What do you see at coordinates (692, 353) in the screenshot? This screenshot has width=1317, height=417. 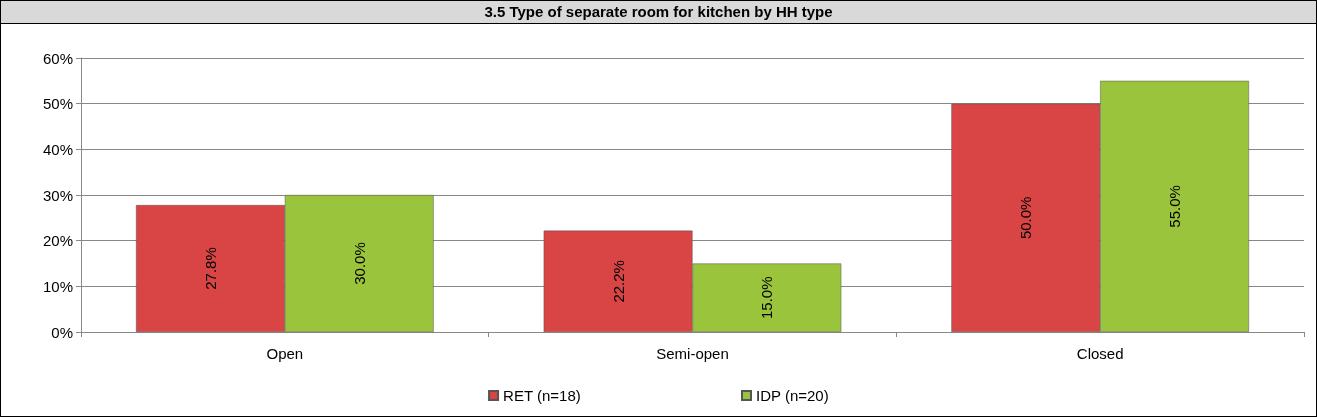 I see `x-tick-label: Semi-open` at bounding box center [692, 353].